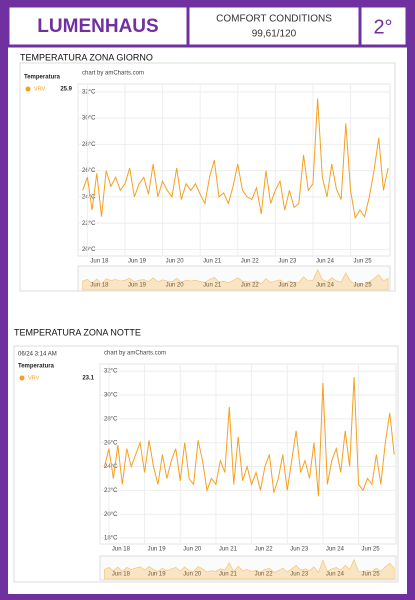  What do you see at coordinates (77, 332) in the screenshot?
I see `chart-title: TEMPERATURA ZONA NOTTE` at bounding box center [77, 332].